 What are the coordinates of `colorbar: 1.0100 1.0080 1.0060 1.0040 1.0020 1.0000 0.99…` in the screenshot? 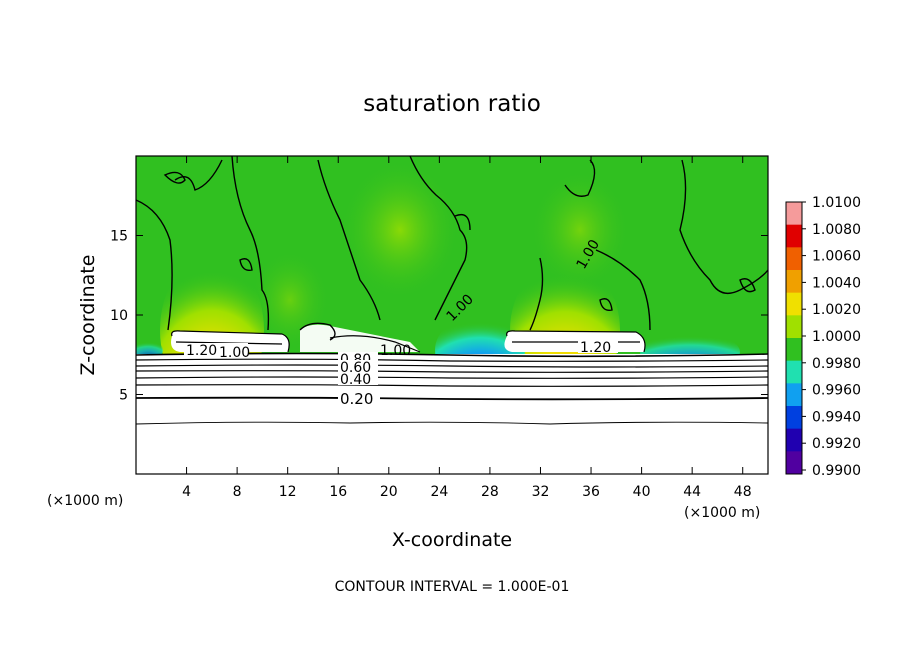 It's located at (823, 337).